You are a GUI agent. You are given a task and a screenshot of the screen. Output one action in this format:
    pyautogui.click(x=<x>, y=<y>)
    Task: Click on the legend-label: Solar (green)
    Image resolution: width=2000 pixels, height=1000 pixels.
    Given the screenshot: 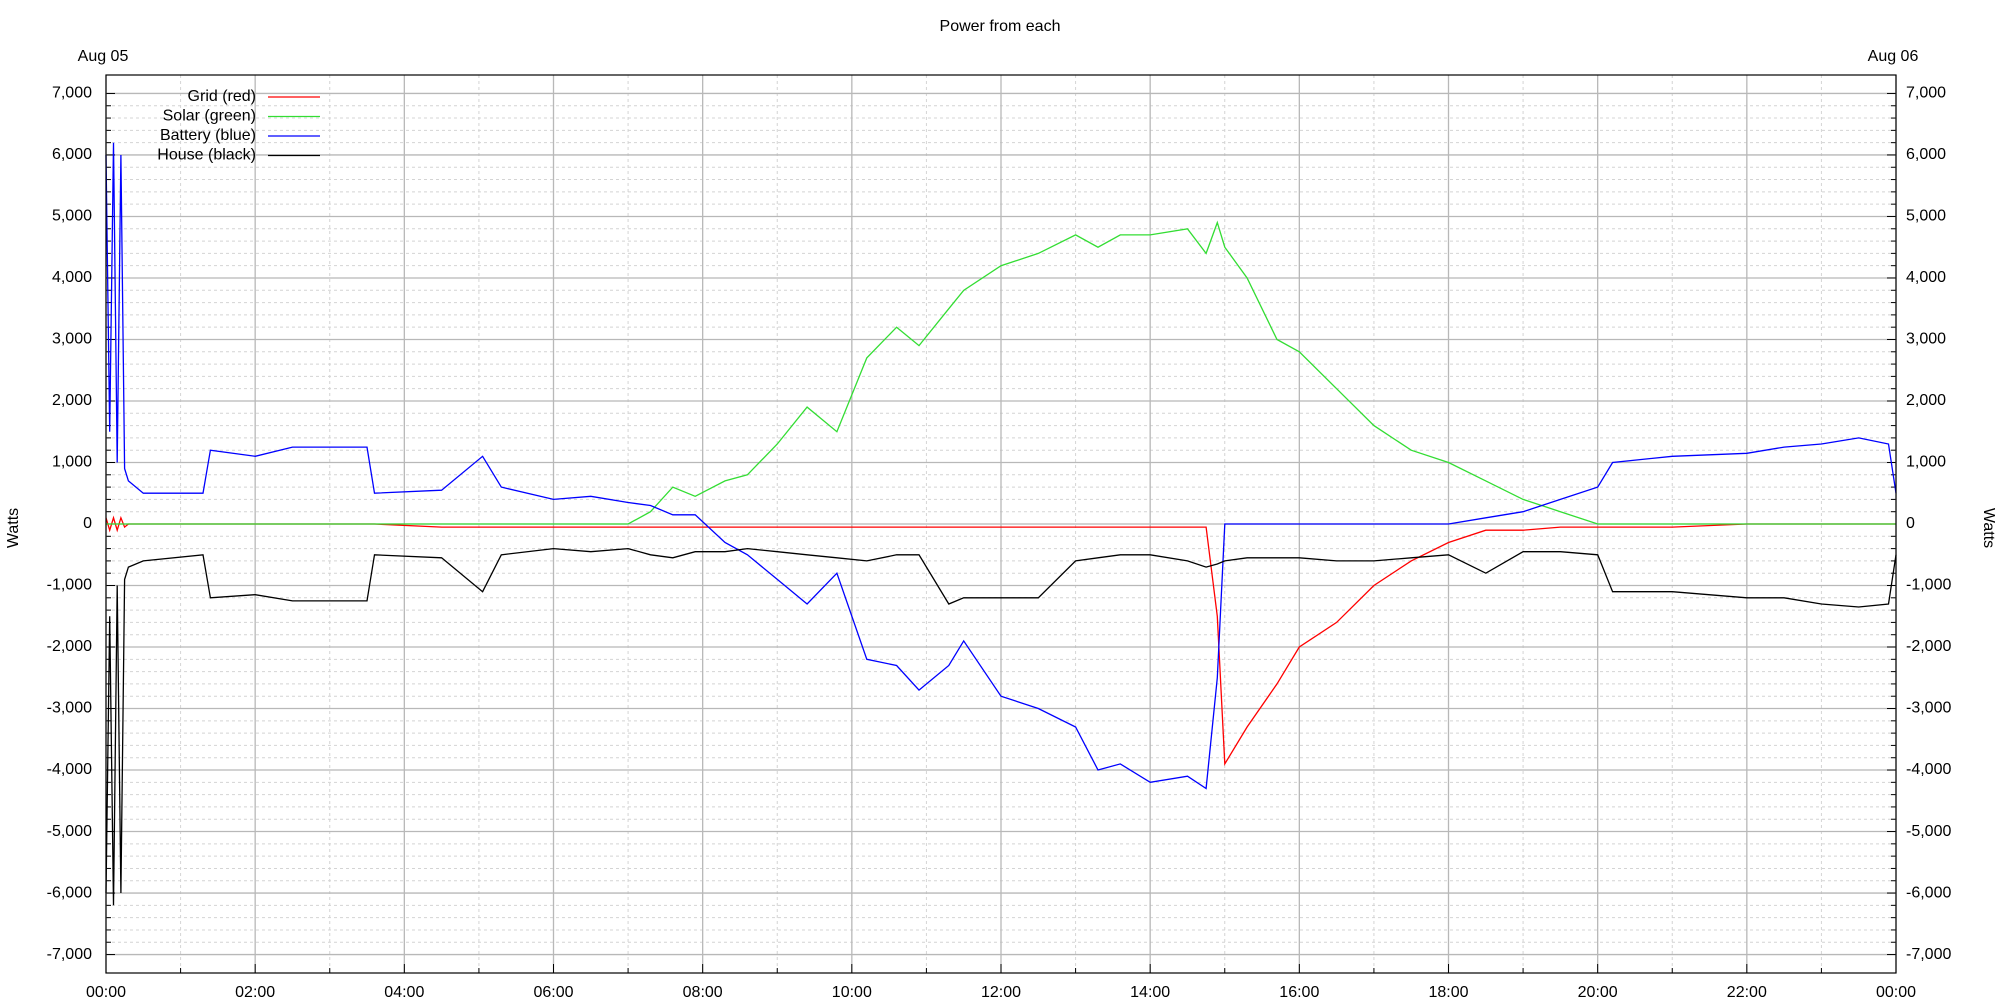 What is the action you would take?
    pyautogui.click(x=209, y=116)
    